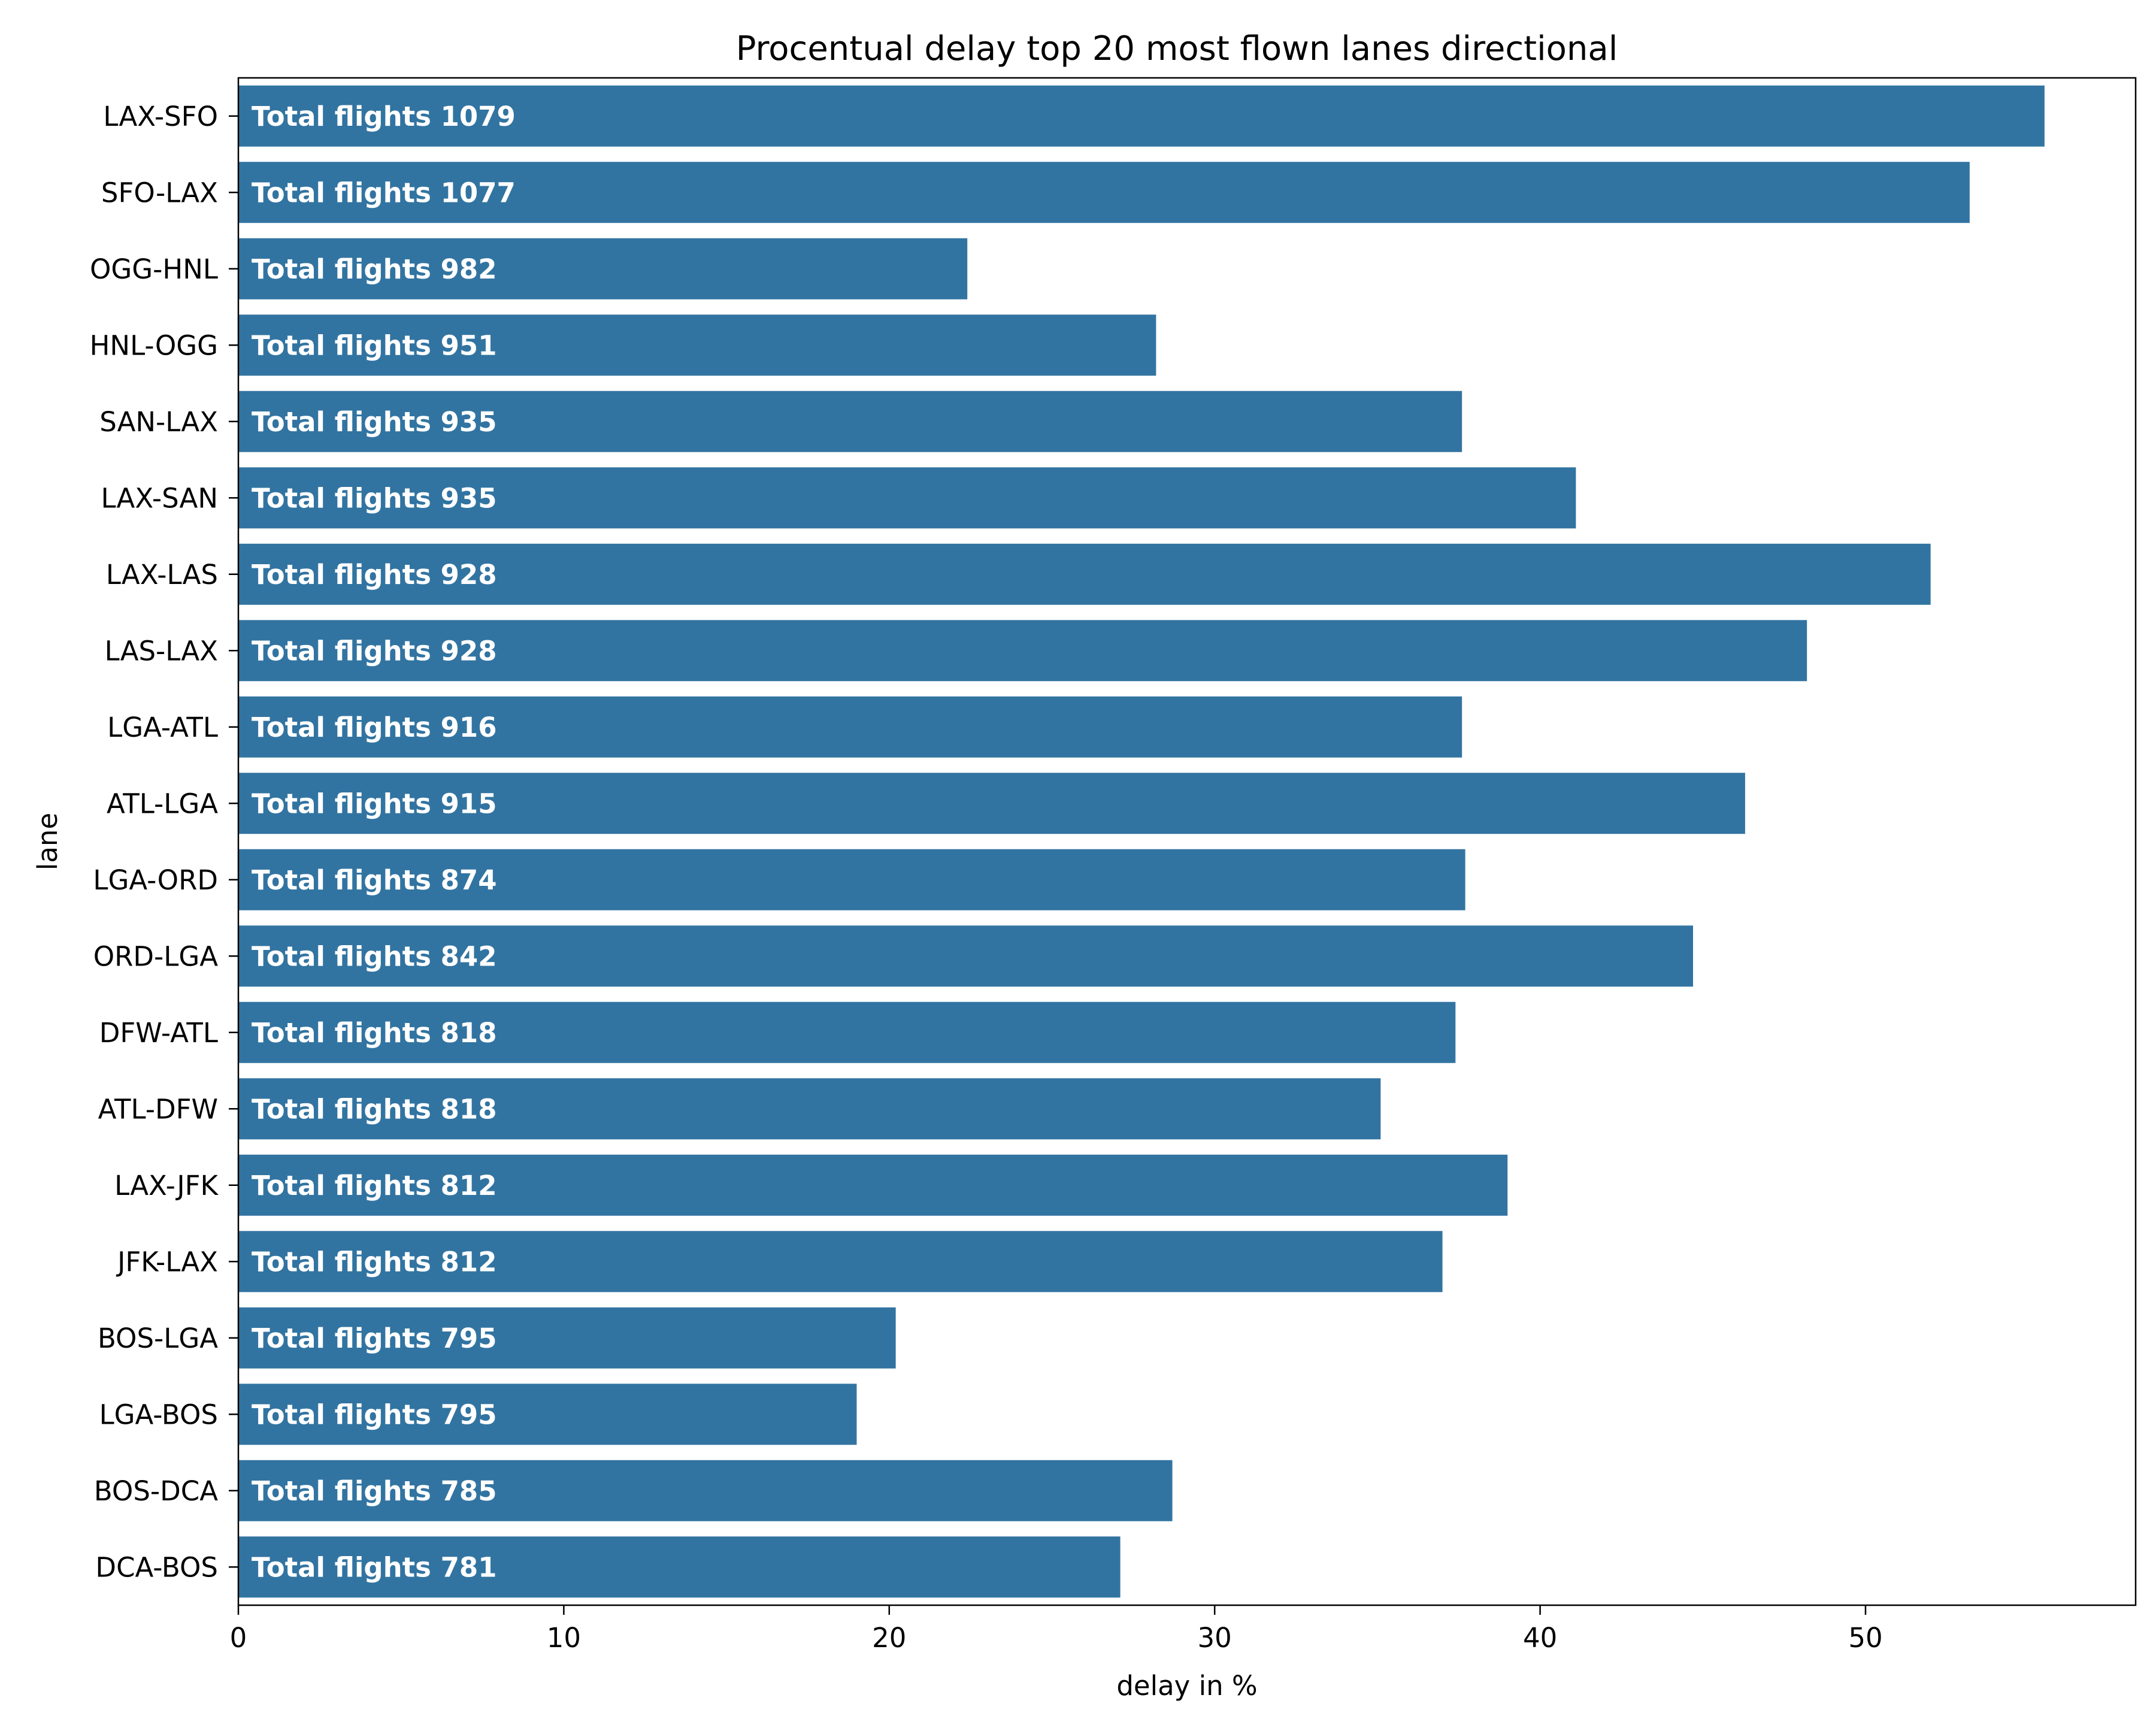 The image size is (2156, 1725). I want to click on bar-lax-jfk, so click(873, 1185).